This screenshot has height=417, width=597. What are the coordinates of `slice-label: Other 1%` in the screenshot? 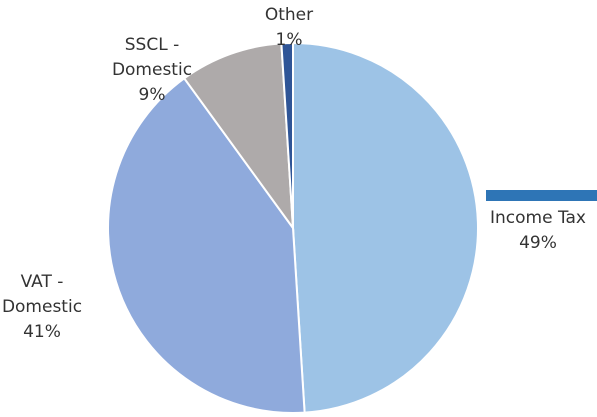 It's located at (289, 28).